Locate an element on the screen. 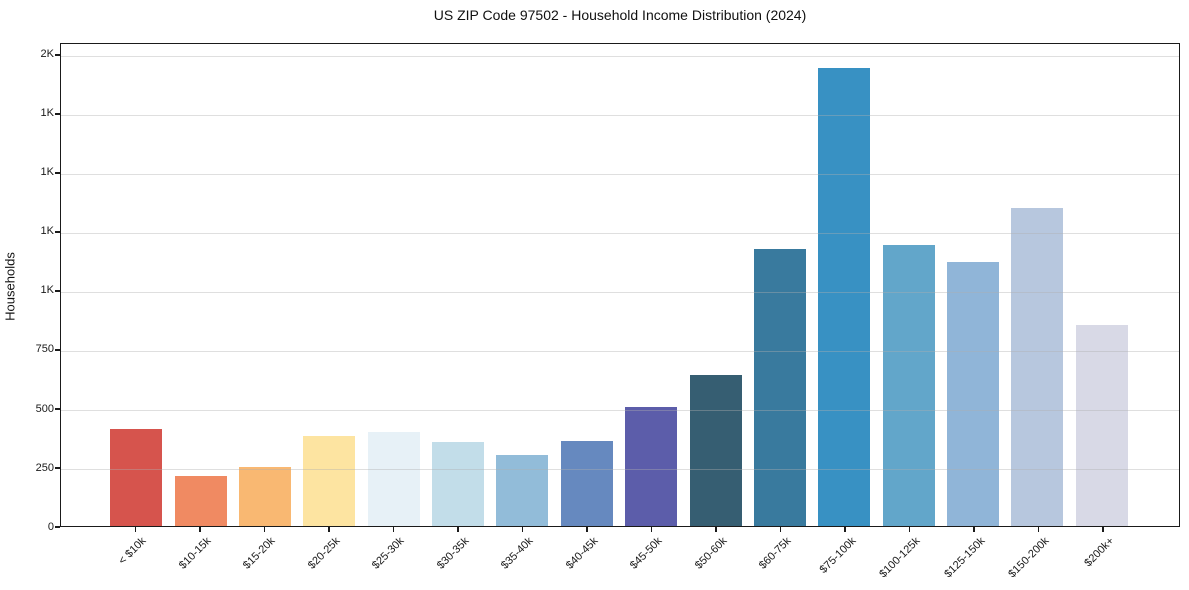 This screenshot has width=1189, height=590. bar-$200k+ is located at coordinates (1101, 425).